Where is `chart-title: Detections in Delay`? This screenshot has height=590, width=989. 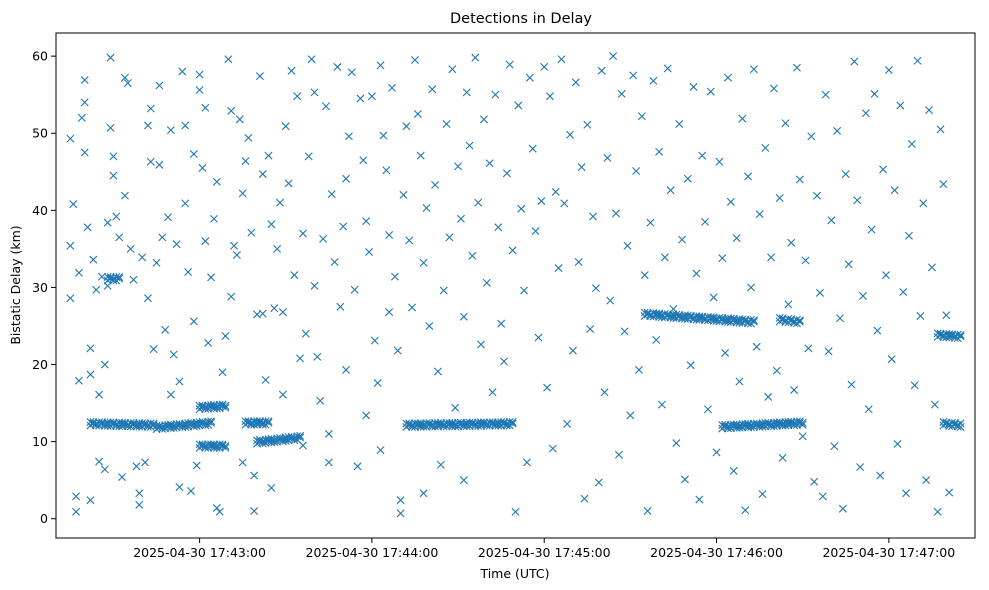 chart-title: Detections in Delay is located at coordinates (521, 19).